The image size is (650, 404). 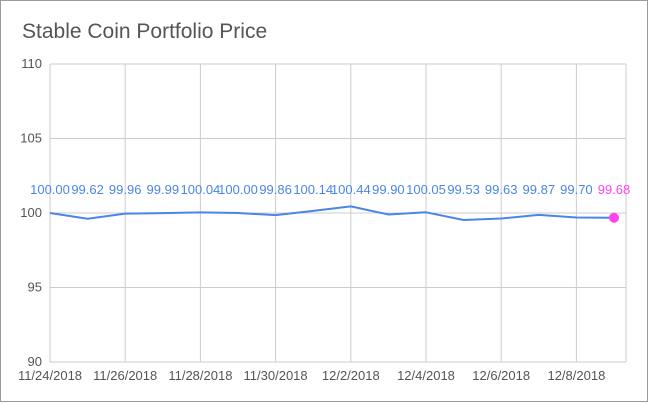 What do you see at coordinates (31, 138) in the screenshot?
I see `y-tick-label: 105` at bounding box center [31, 138].